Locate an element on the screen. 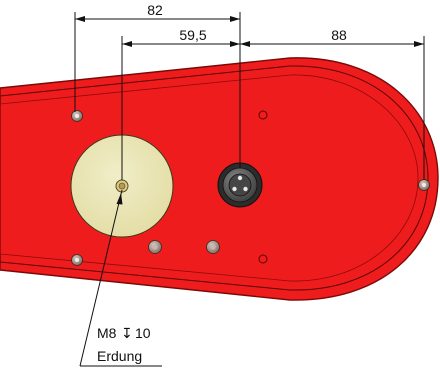 The width and height of the screenshot is (440, 372). note-thread-size: M8 is located at coordinates (107, 333).